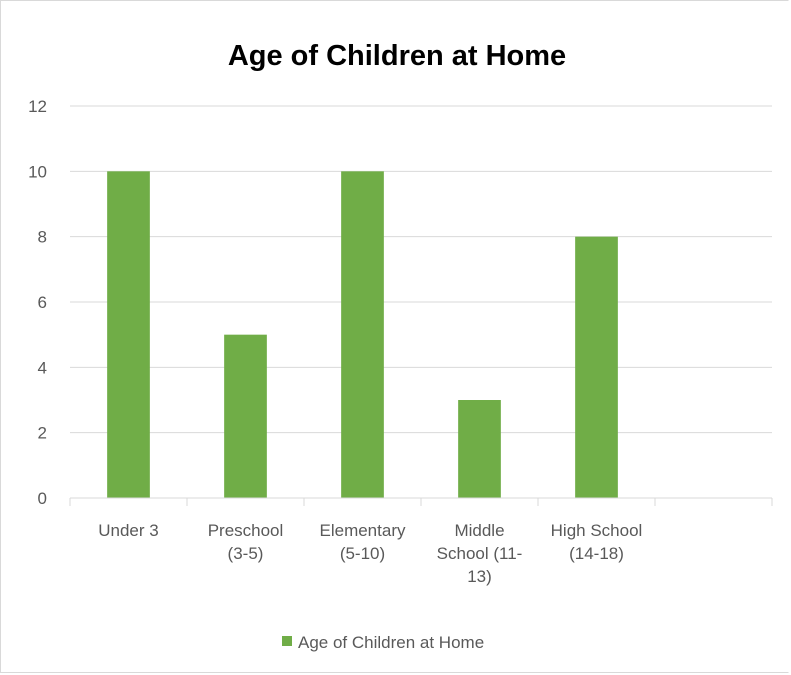 The height and width of the screenshot is (675, 791). I want to click on x-category-label: Preschool, so click(246, 530).